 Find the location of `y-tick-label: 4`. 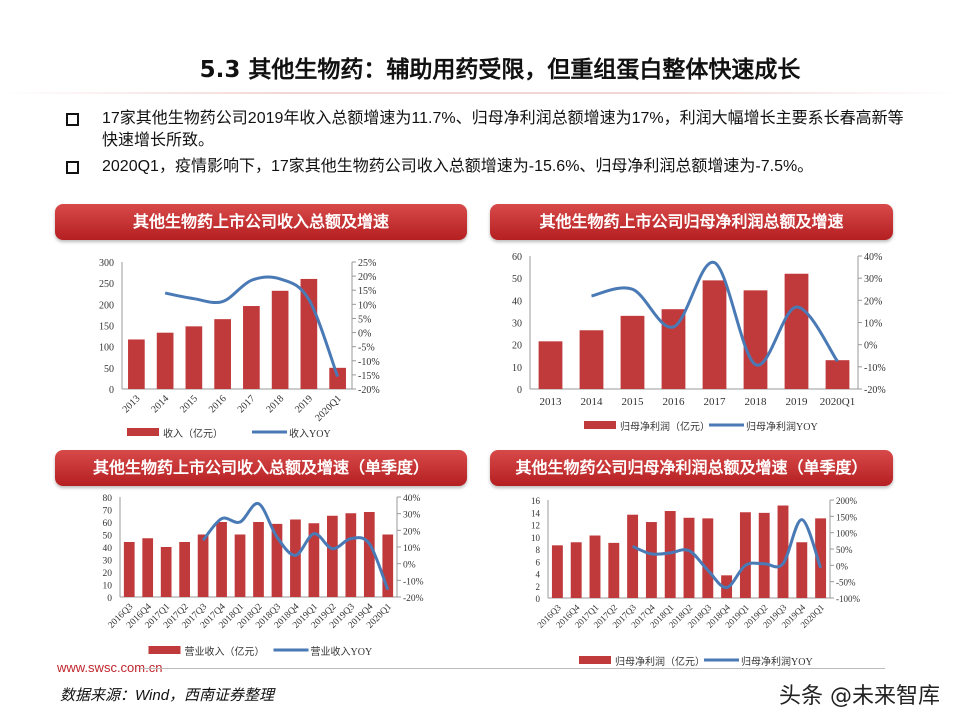

y-tick-label: 4 is located at coordinates (538, 575).